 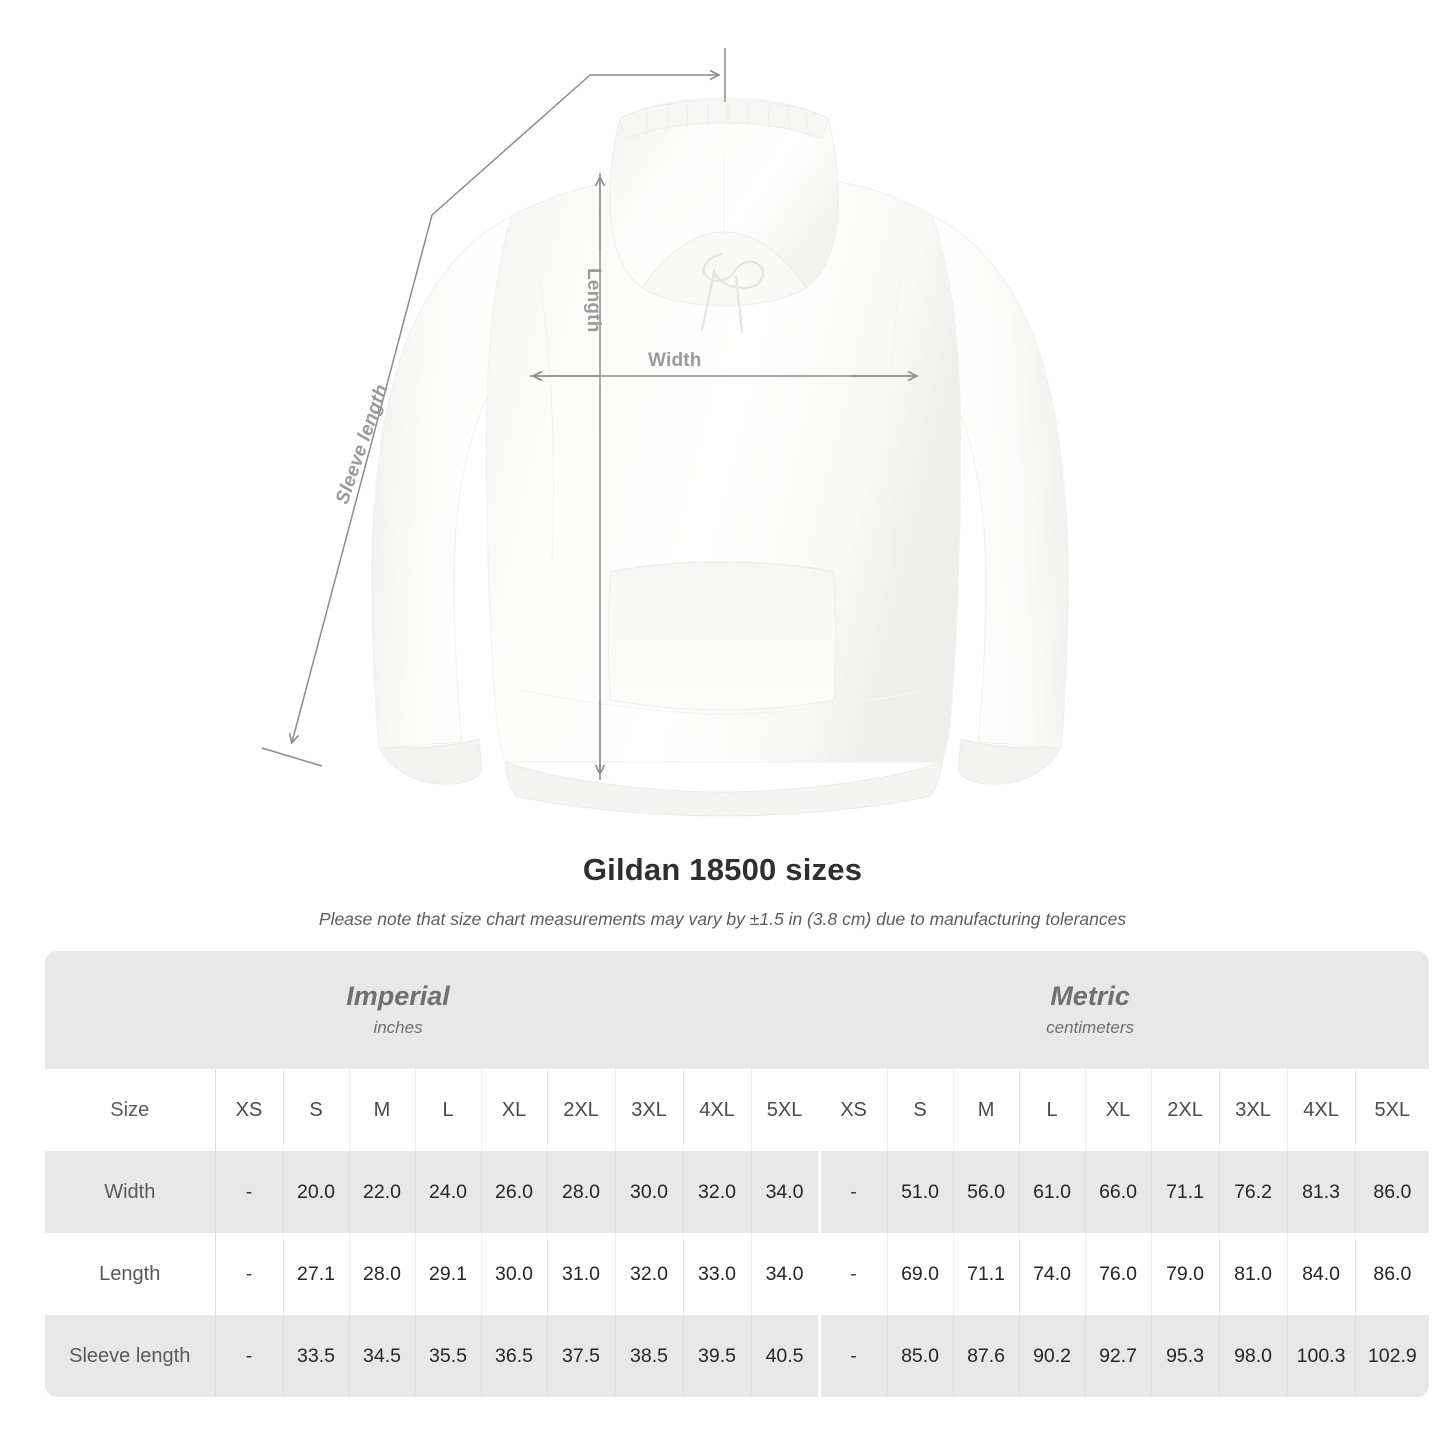 What do you see at coordinates (920, 1192) in the screenshot?
I see `cell-width-met-s: 51.0` at bounding box center [920, 1192].